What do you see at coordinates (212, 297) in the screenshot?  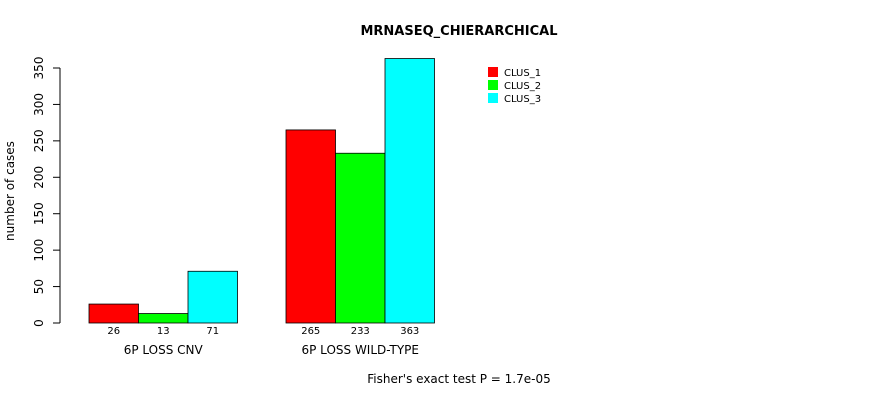 I see `bar-clus_3-loss-cnv` at bounding box center [212, 297].